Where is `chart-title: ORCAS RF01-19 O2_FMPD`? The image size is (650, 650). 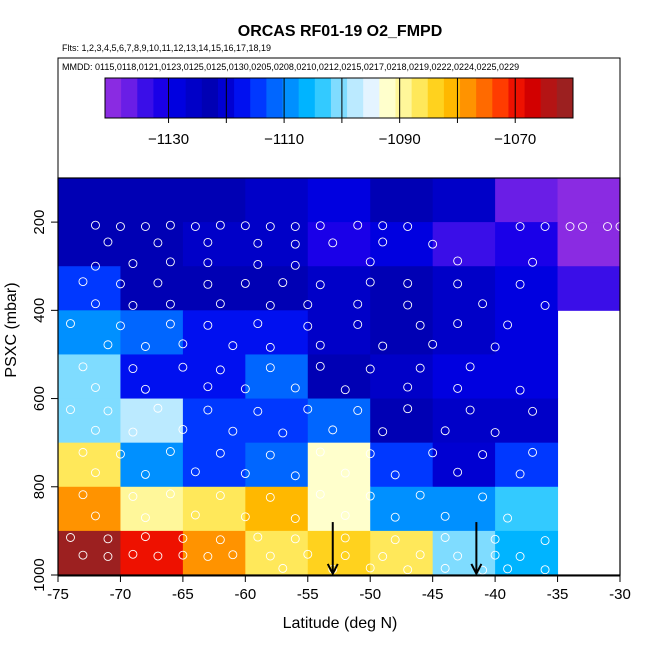
chart-title: ORCAS RF01-19 O2_FMPD is located at coordinates (340, 31).